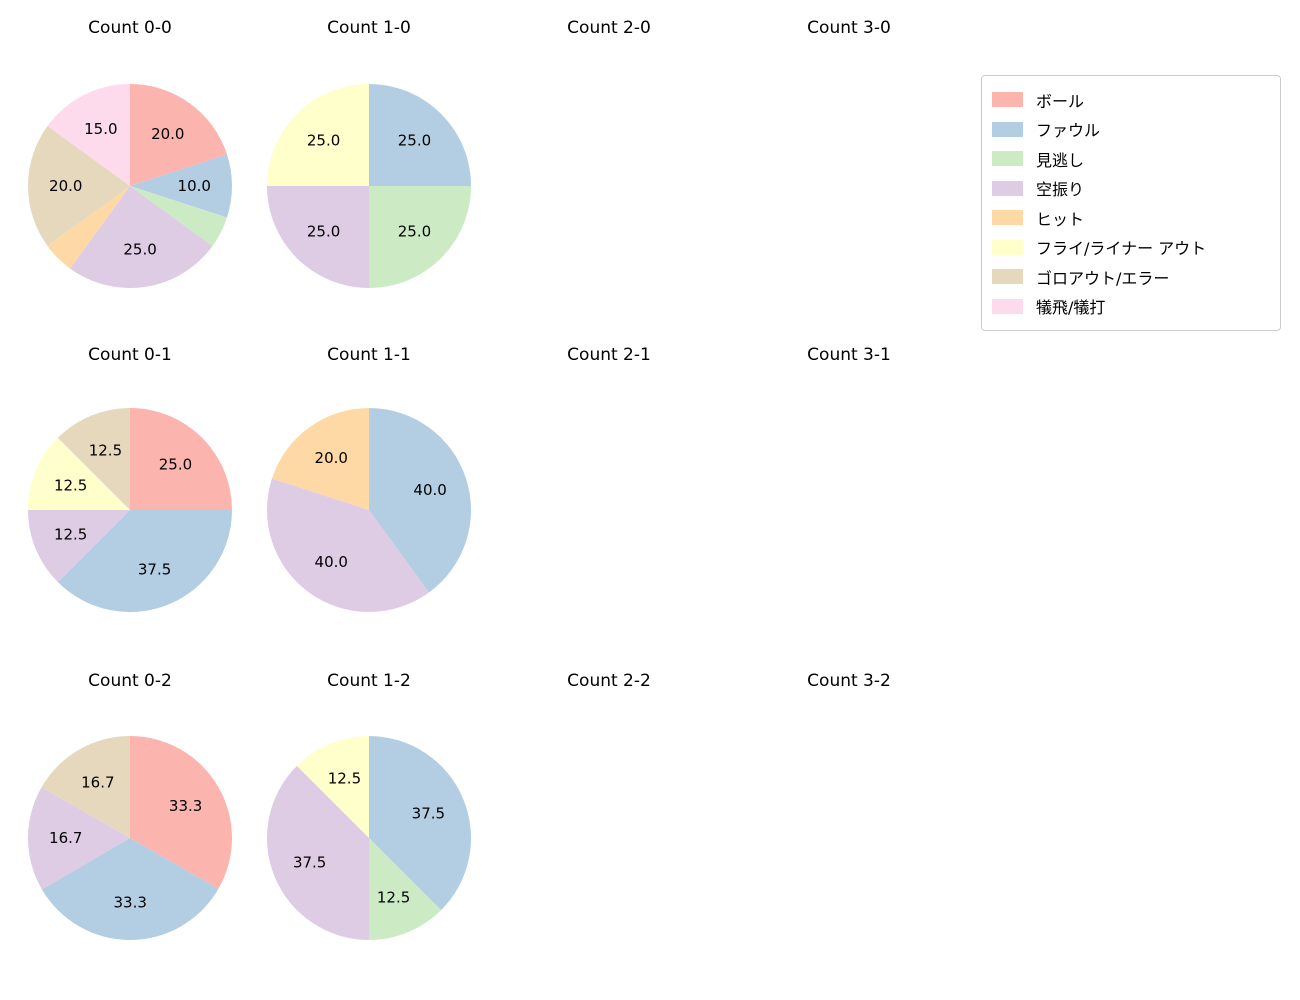 This screenshot has width=1300, height=1000. Describe the element at coordinates (369, 28) in the screenshot. I see `chart-title: Count 1-0` at that location.